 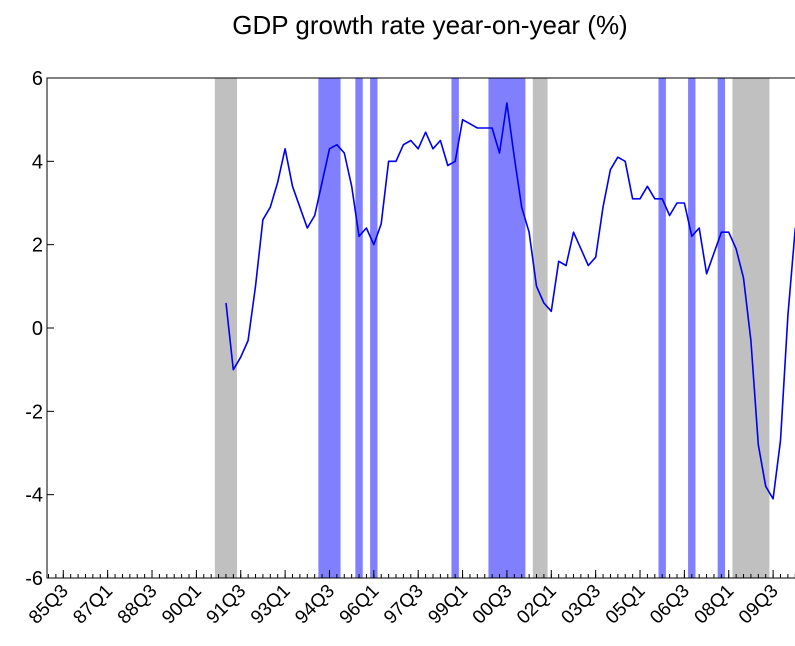 What do you see at coordinates (448, 605) in the screenshot?
I see `x-tick-label: 99Q1` at bounding box center [448, 605].